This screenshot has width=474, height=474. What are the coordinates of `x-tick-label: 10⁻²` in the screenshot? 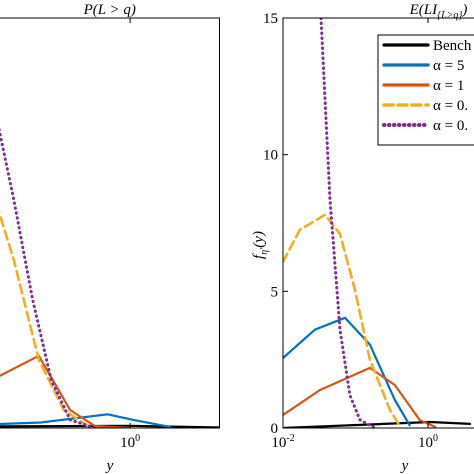 It's located at (282, 442).